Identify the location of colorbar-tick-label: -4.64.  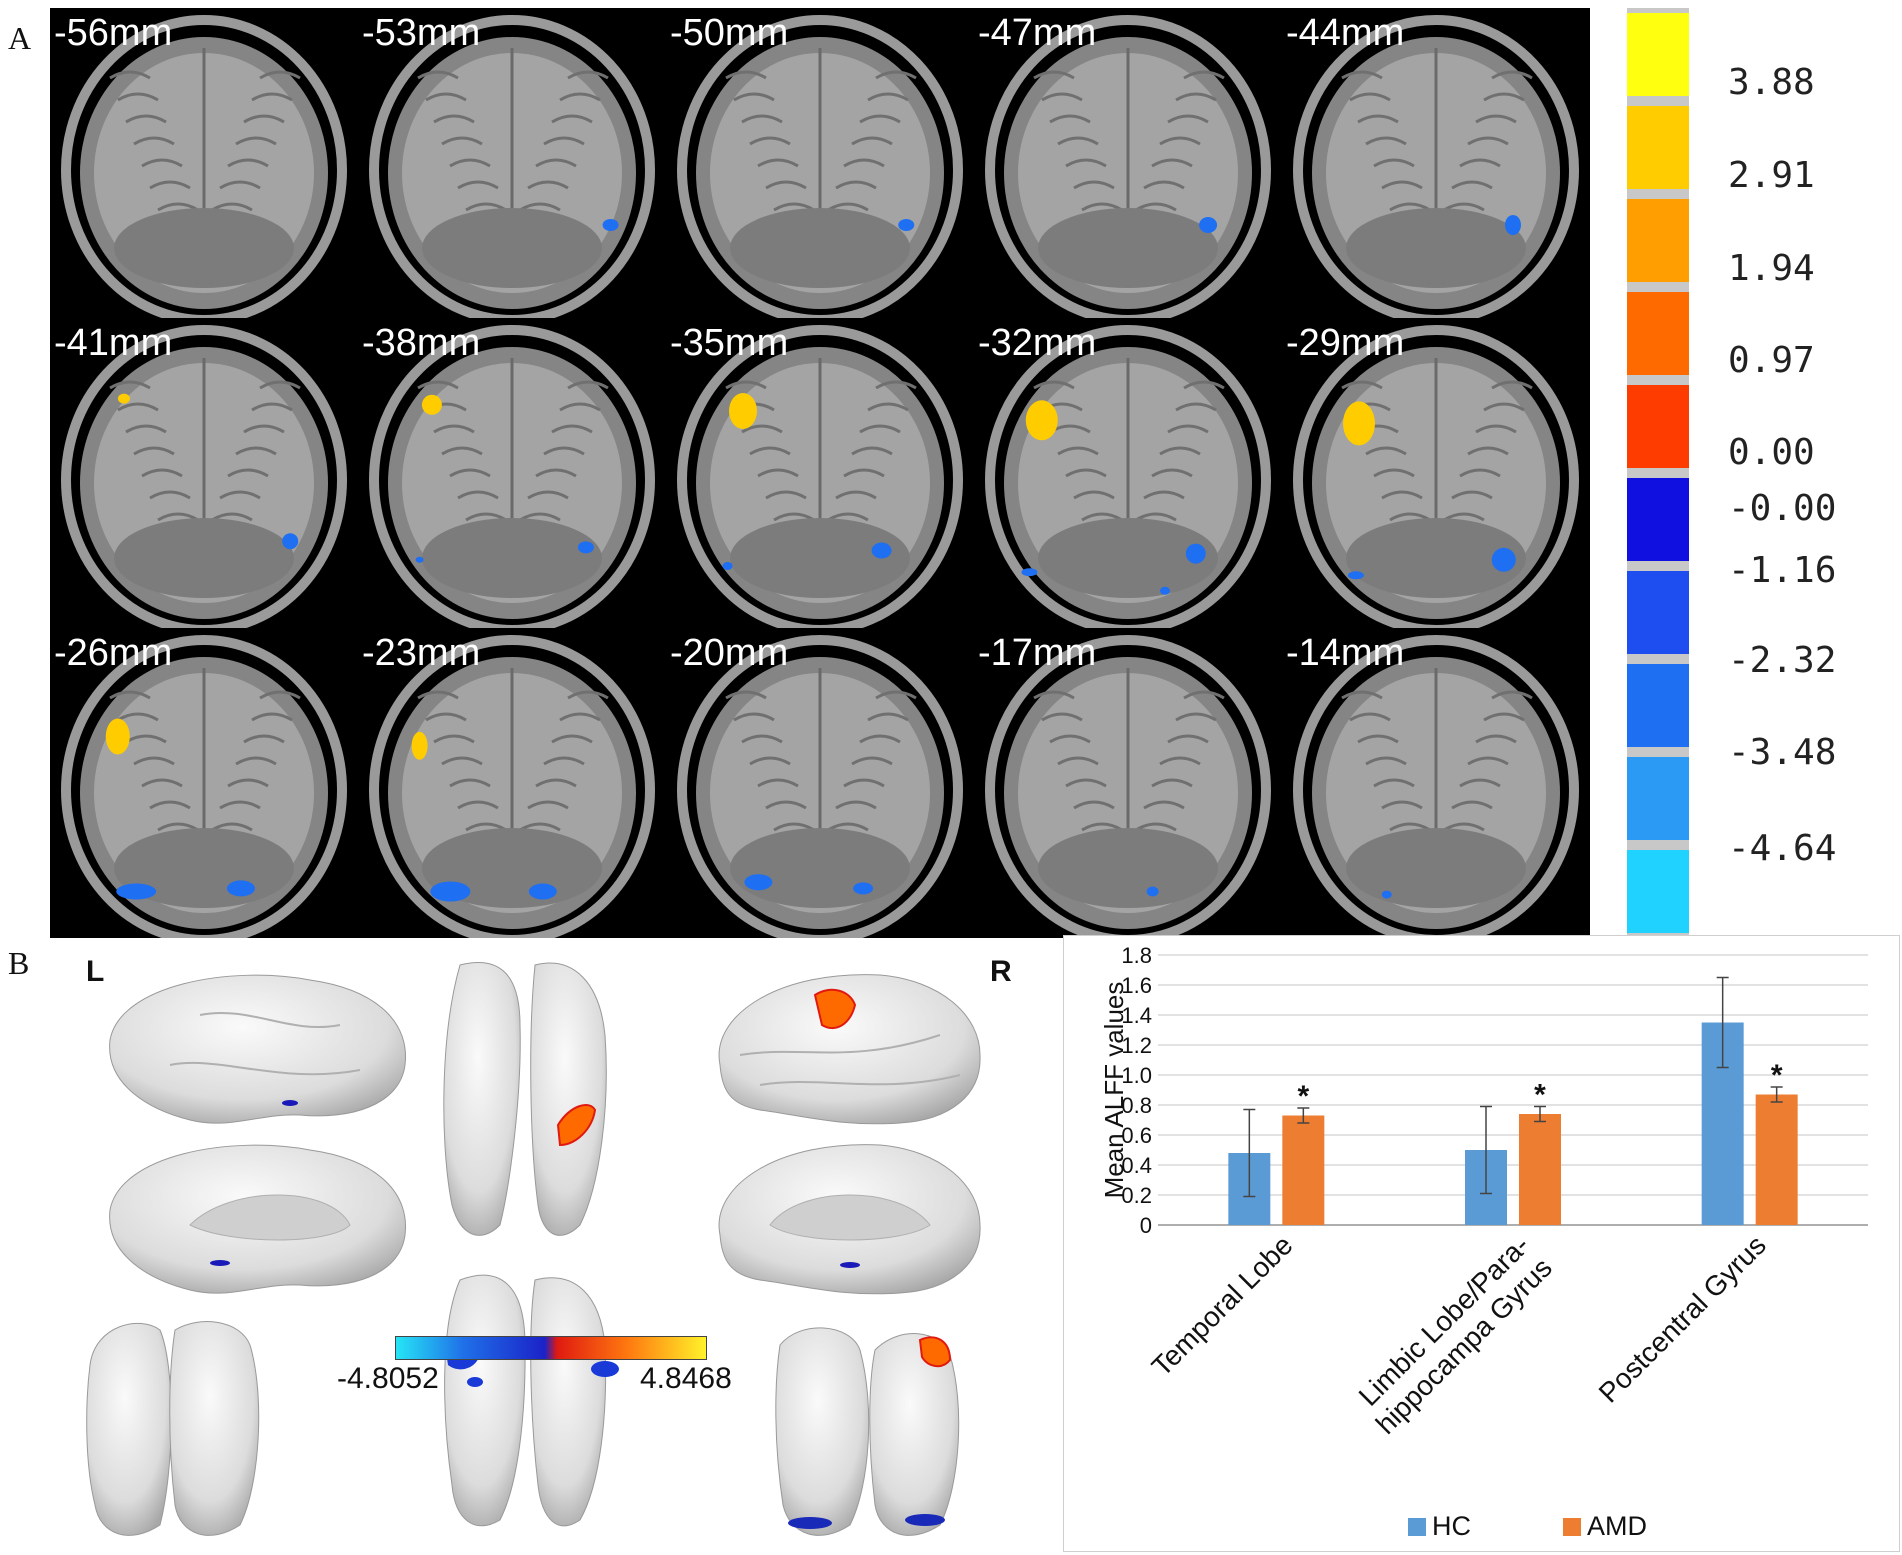
(1782, 848).